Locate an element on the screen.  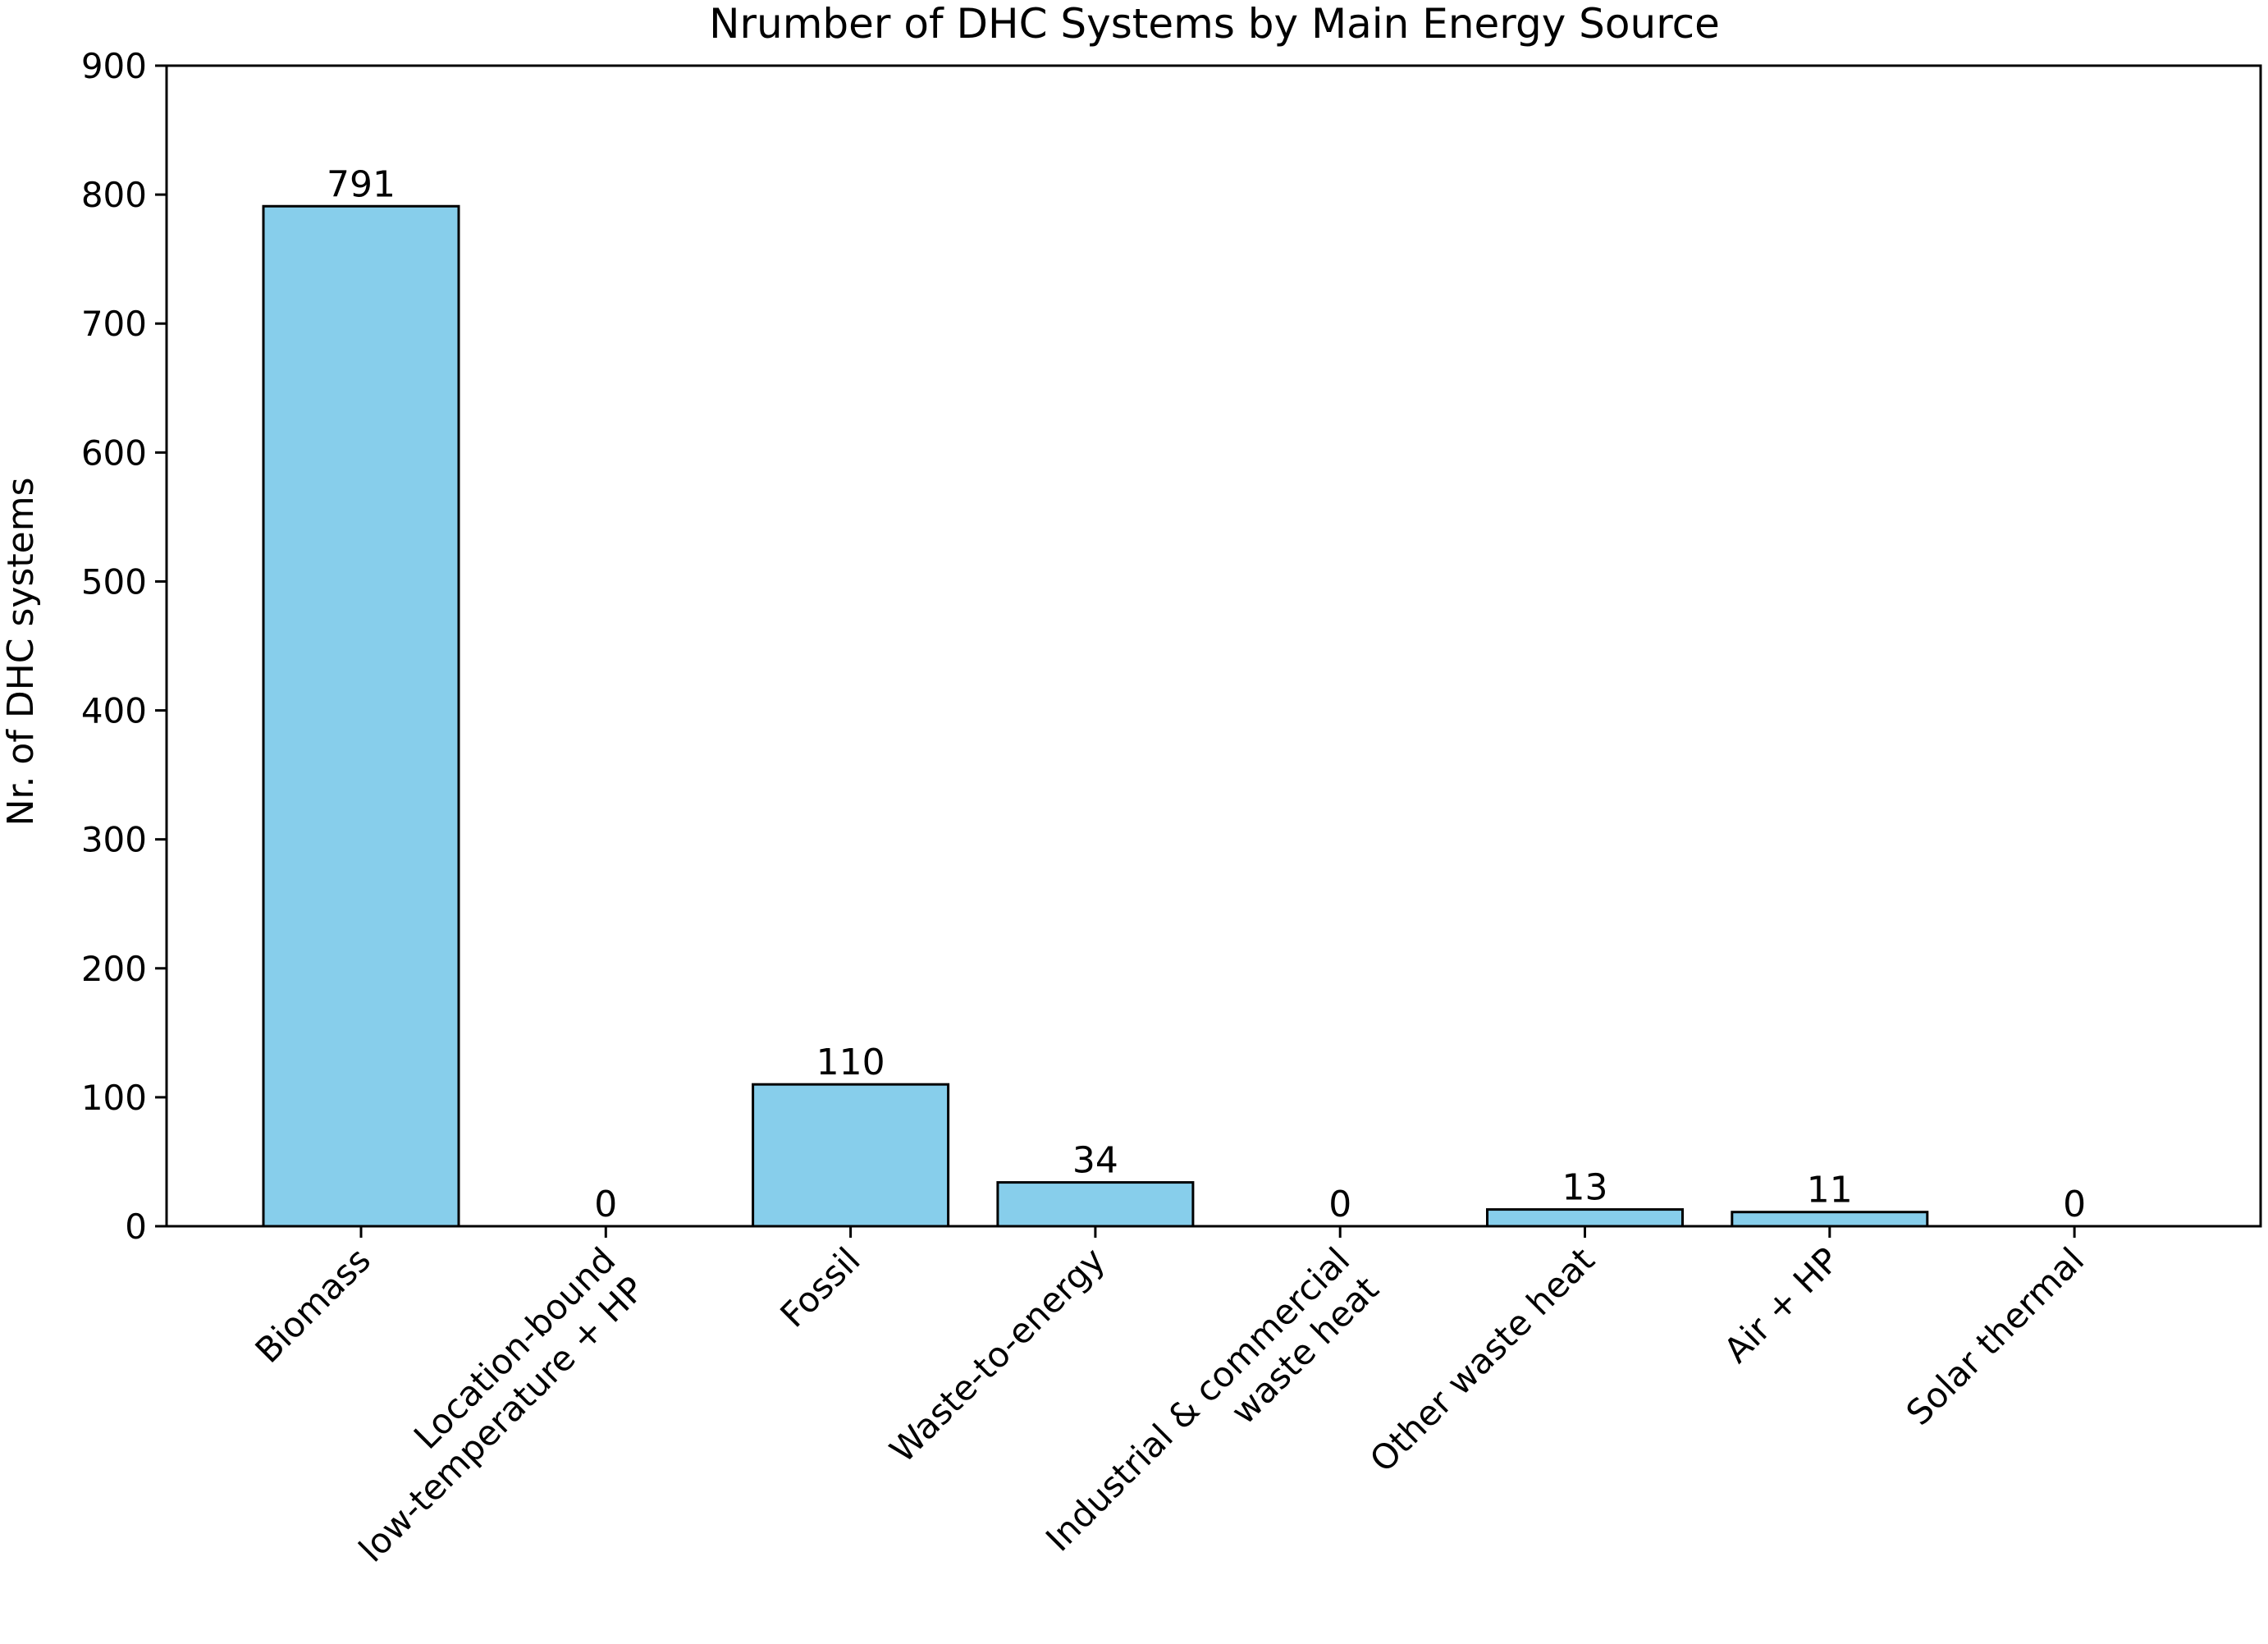
x-tick-label: Biomass is located at coordinates (314, 1305).